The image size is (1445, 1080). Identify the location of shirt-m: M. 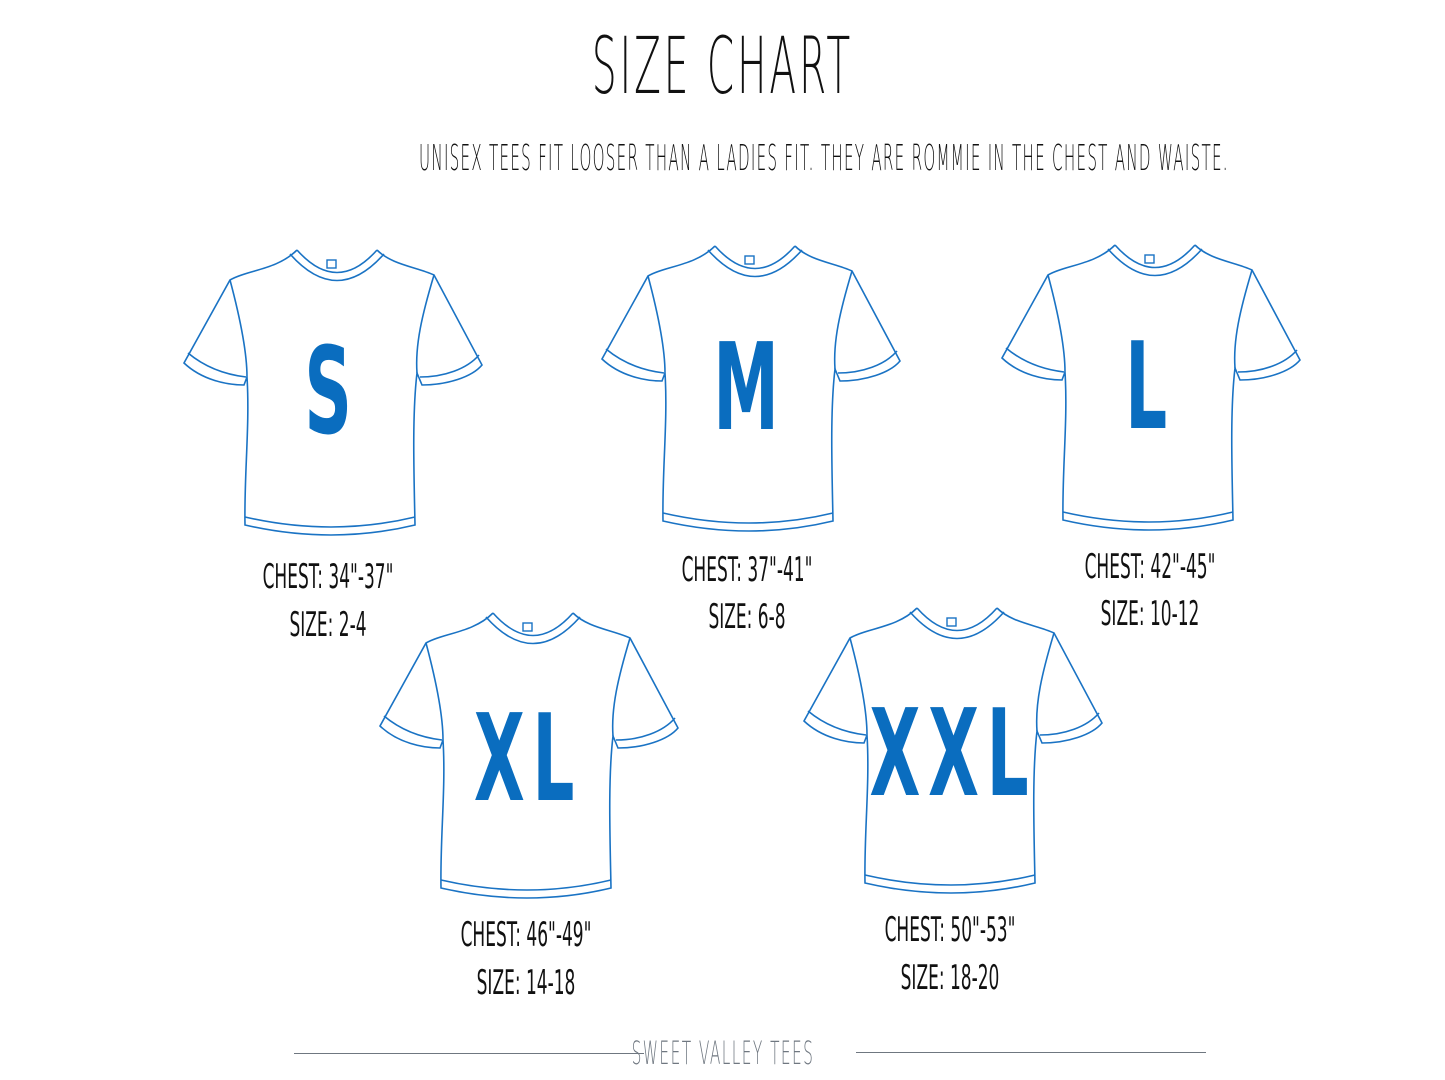
(750, 391).